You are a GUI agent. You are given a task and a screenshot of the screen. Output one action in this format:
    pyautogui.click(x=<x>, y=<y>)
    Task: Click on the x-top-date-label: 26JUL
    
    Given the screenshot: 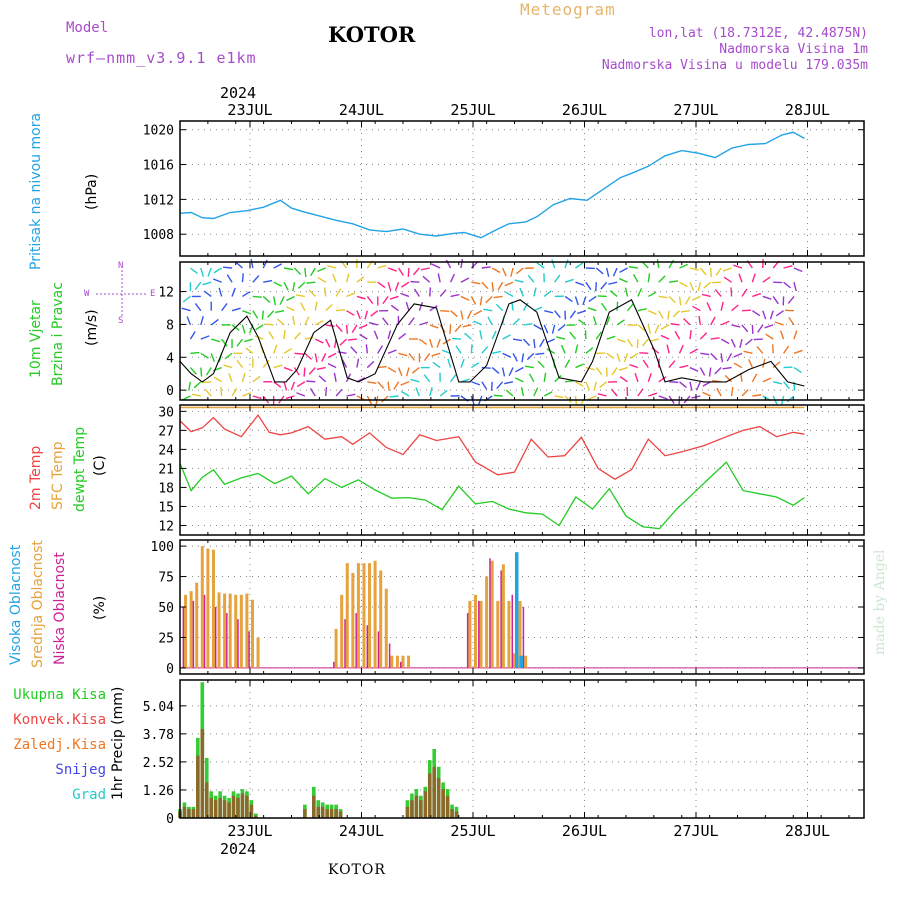 What is the action you would take?
    pyautogui.click(x=584, y=110)
    